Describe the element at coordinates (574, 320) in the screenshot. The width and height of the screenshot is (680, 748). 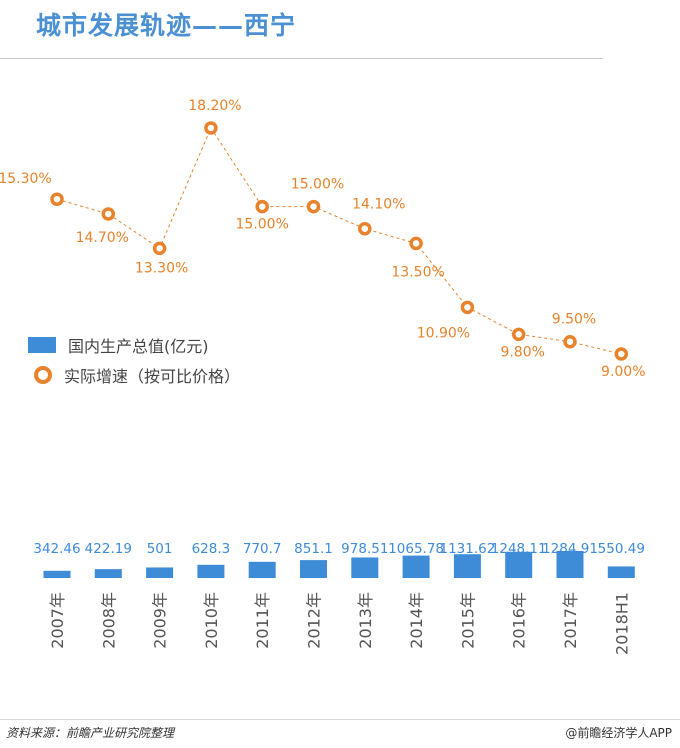
I see `growth-value-label-10: 9.50%` at that location.